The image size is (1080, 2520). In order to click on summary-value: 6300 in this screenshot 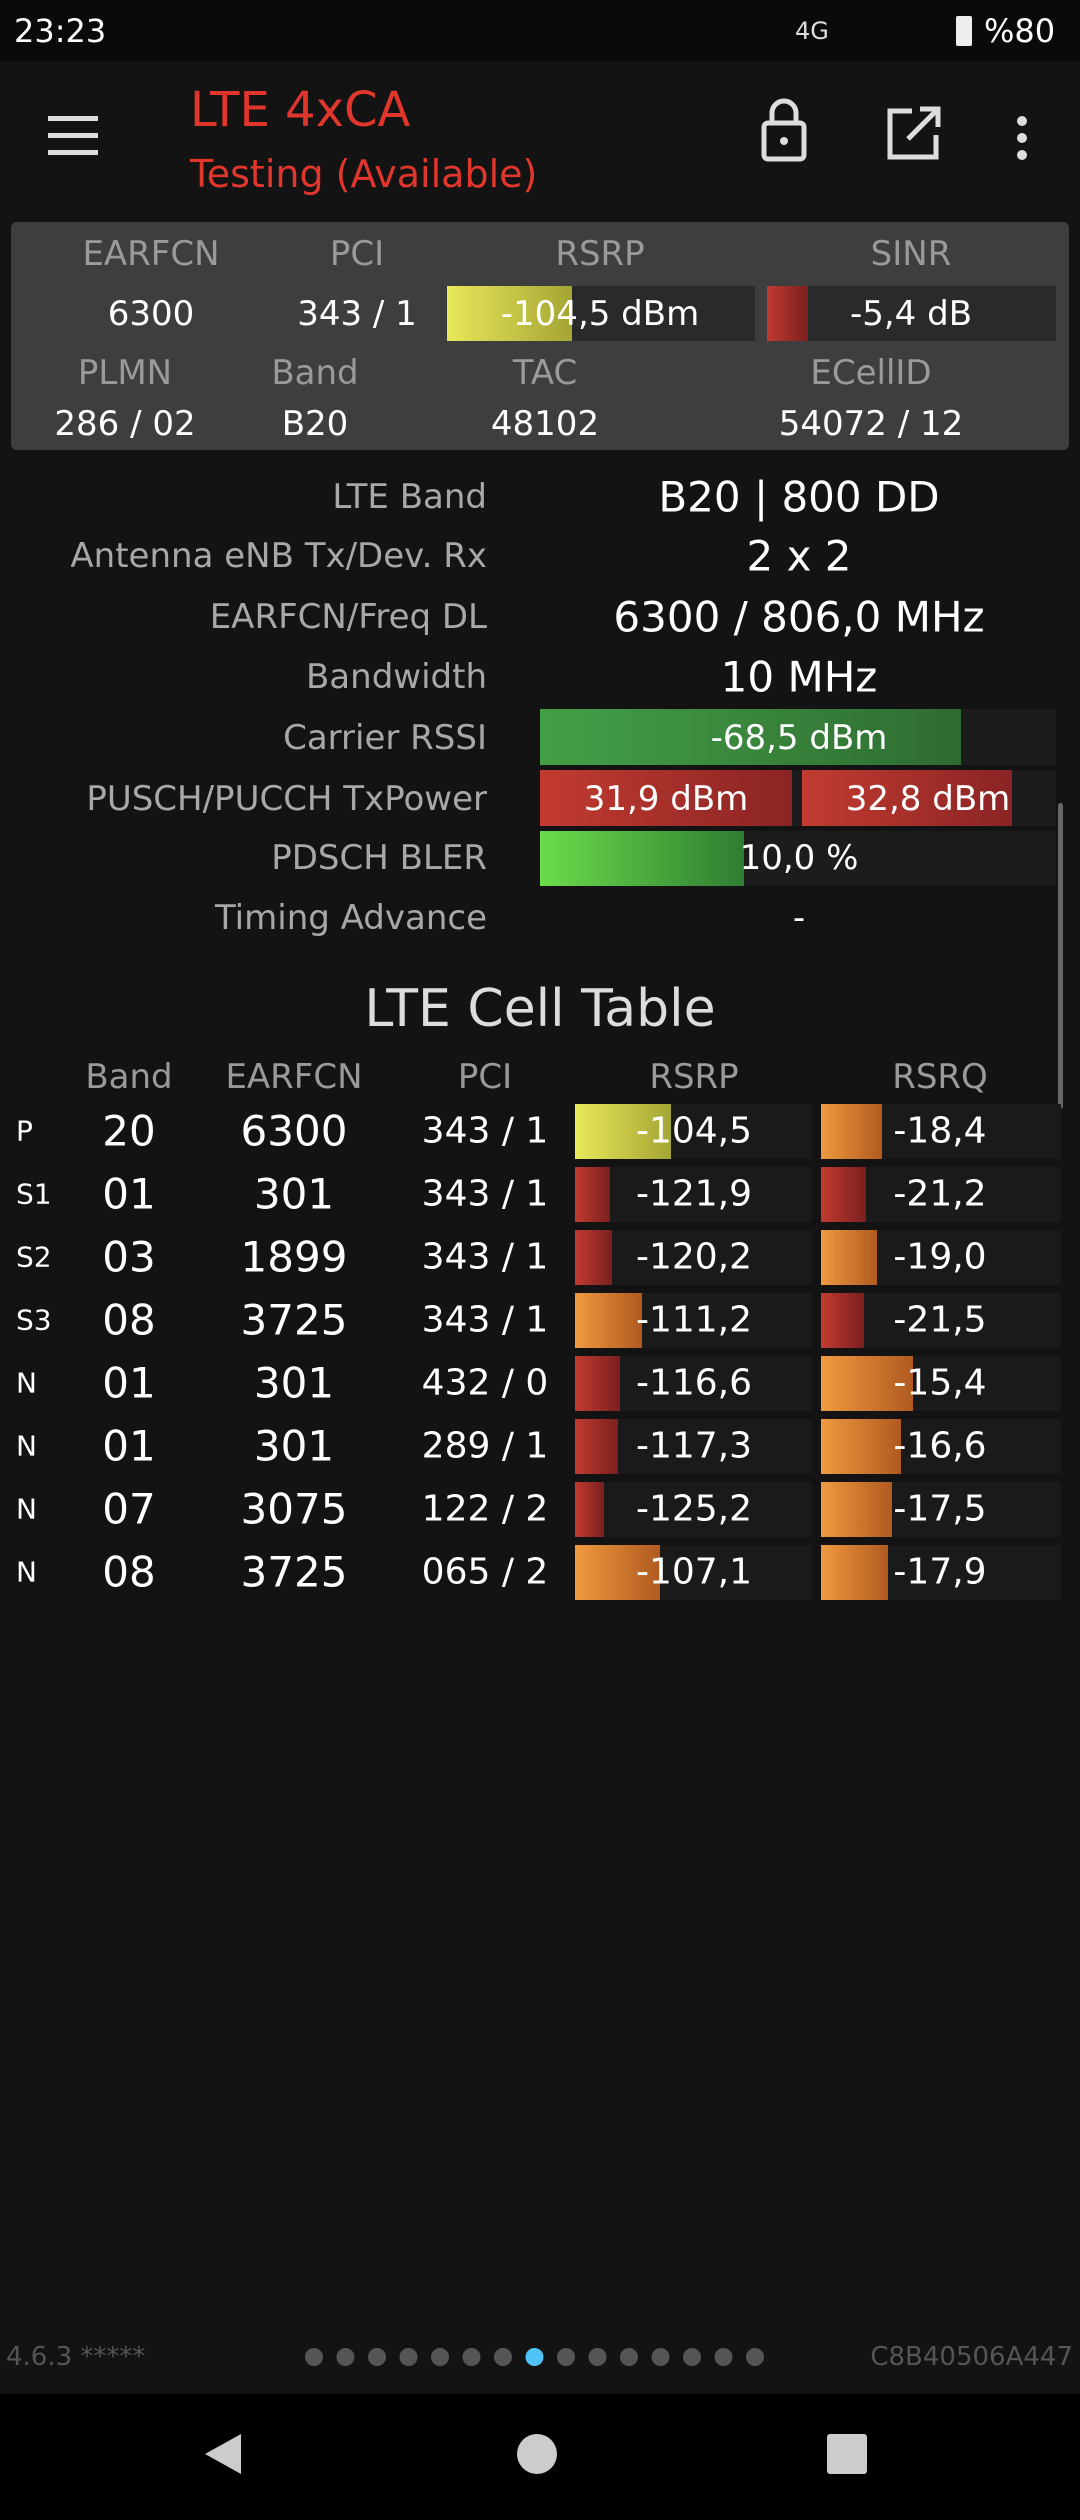, I will do `click(151, 314)`.